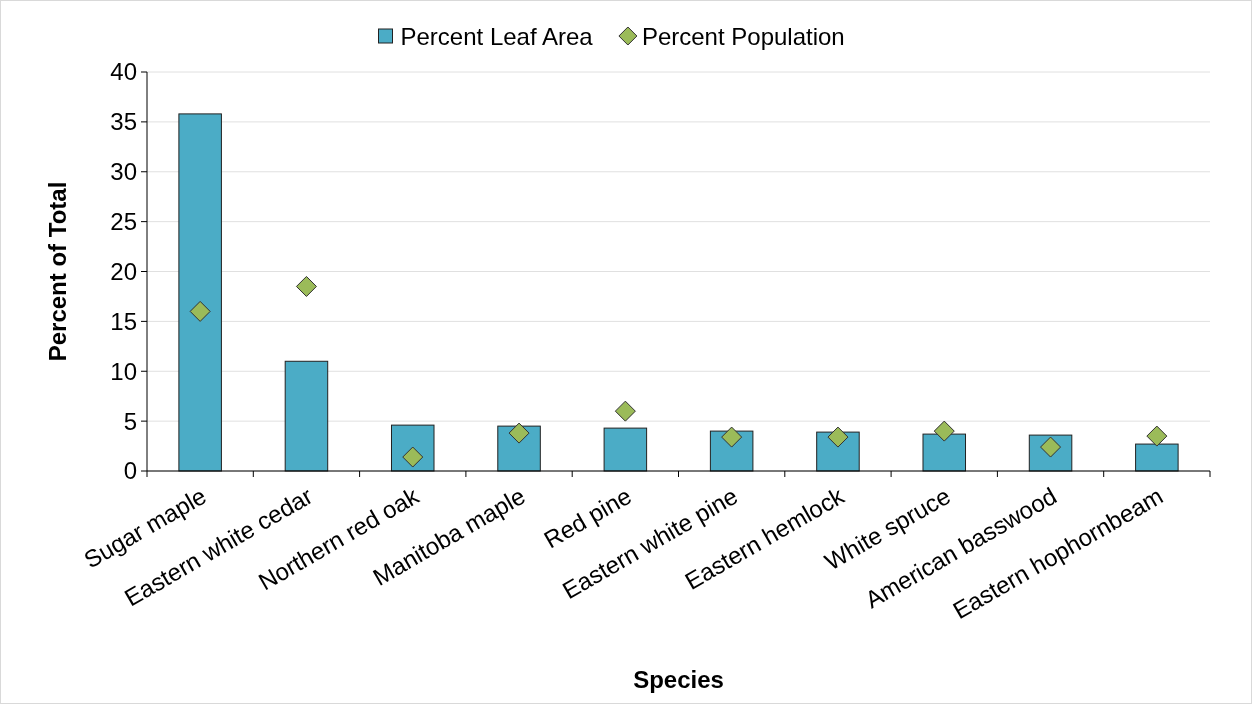  Describe the element at coordinates (123, 271) in the screenshot. I see `y-tick-label: 20` at that location.